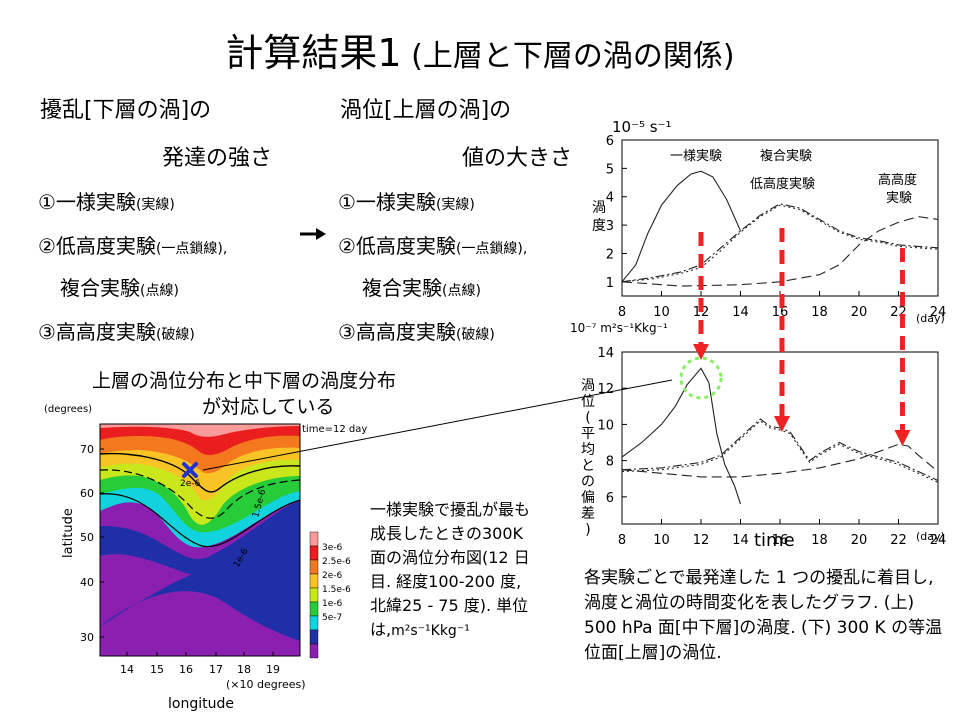 This screenshot has height=720, width=960. What do you see at coordinates (610, 141) in the screenshot?
I see `top-ytick-label: 6` at bounding box center [610, 141].